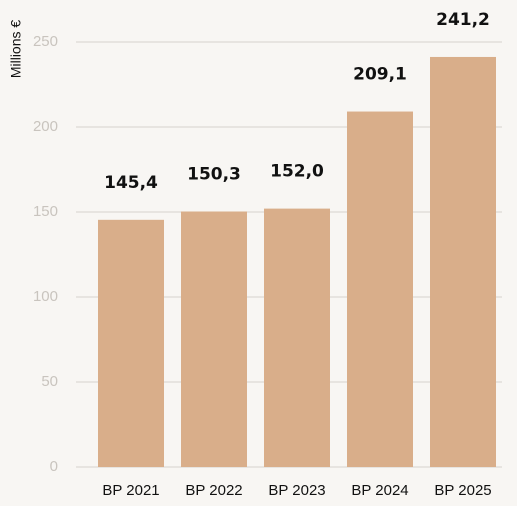 The height and width of the screenshot is (506, 517). I want to click on y-tick-label: 200, so click(45, 126).